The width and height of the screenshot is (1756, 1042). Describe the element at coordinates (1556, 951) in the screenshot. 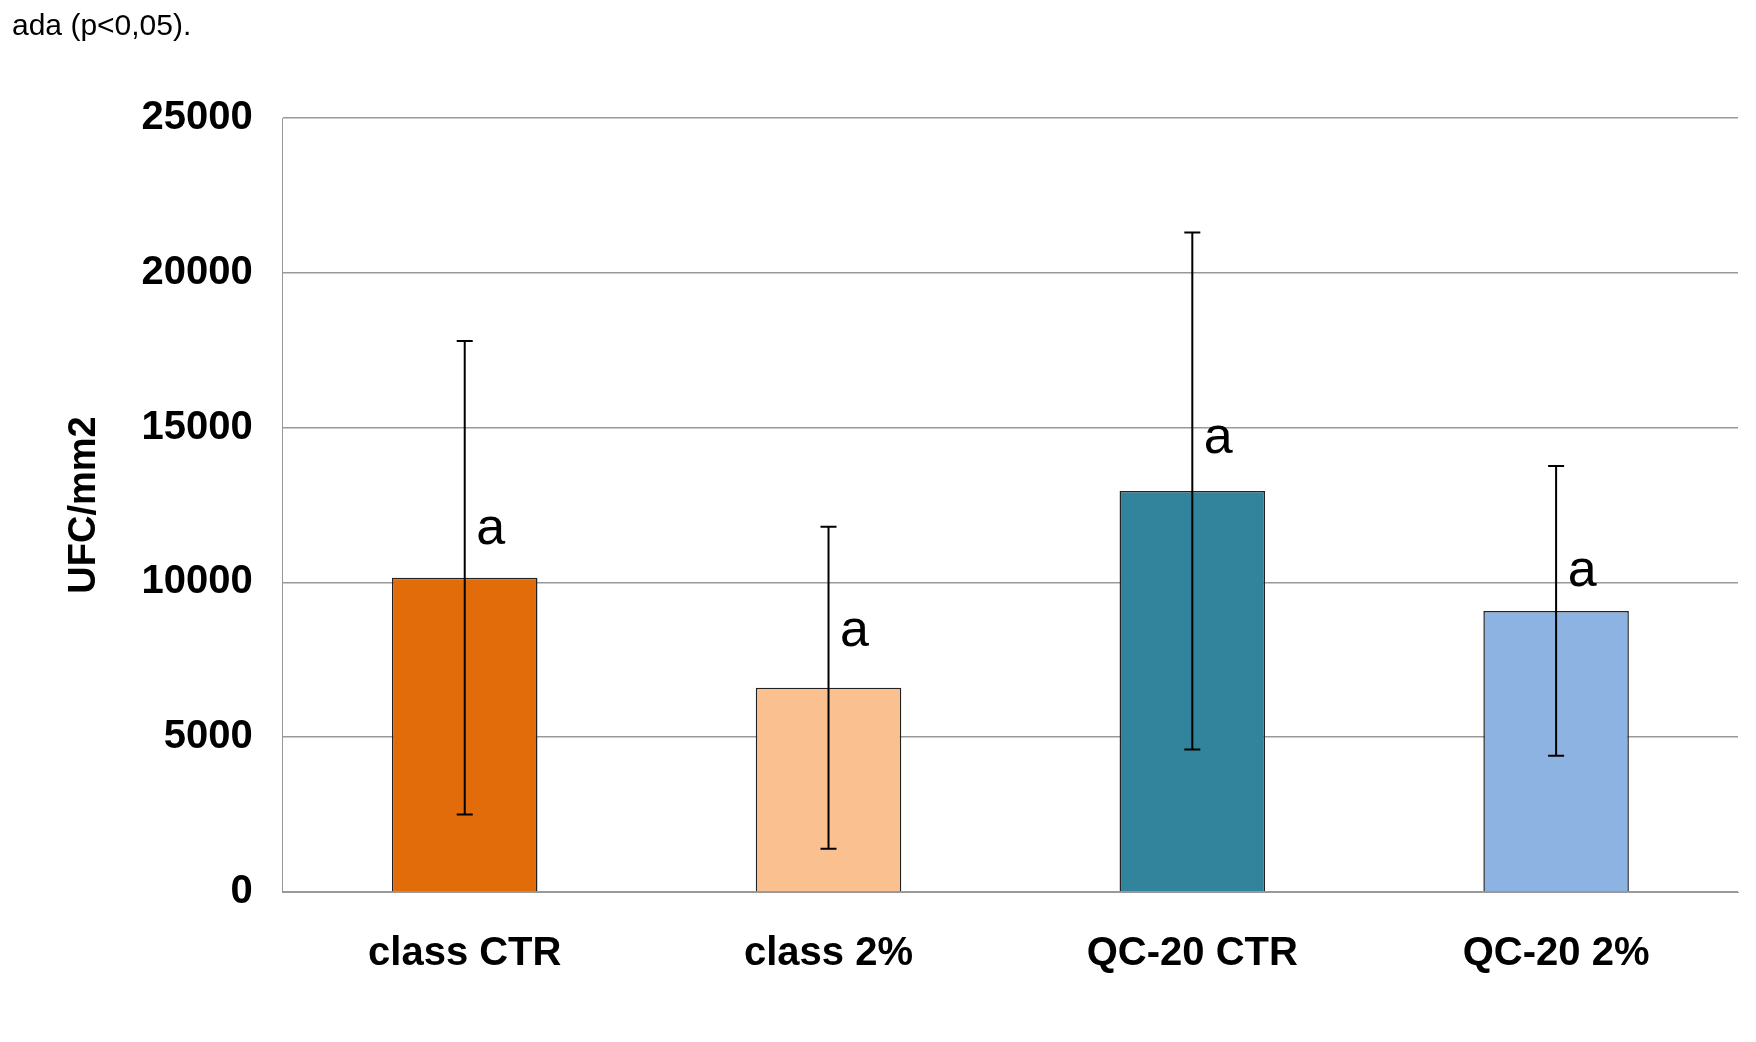

I see `x-tick-label: QC-20 2%` at that location.